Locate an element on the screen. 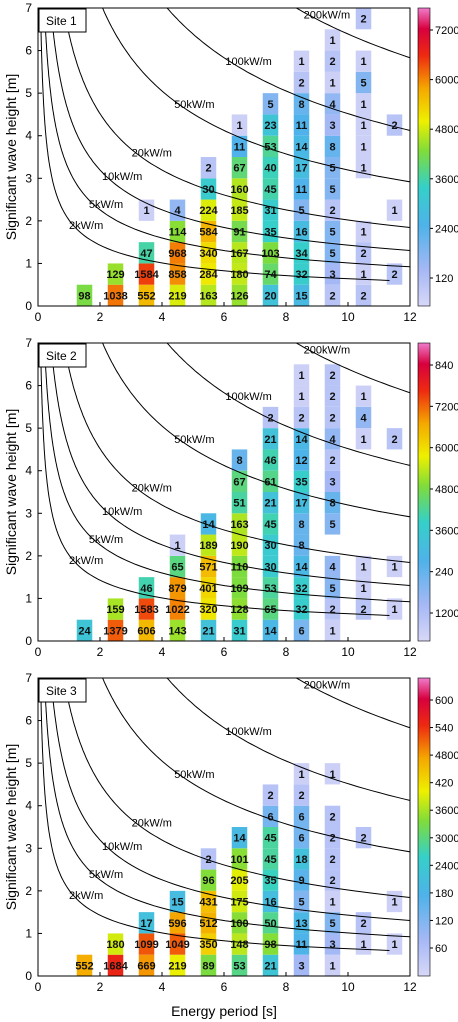 Image resolution: width=458 pixels, height=1022 pixels. count-label: 89 is located at coordinates (208, 966).